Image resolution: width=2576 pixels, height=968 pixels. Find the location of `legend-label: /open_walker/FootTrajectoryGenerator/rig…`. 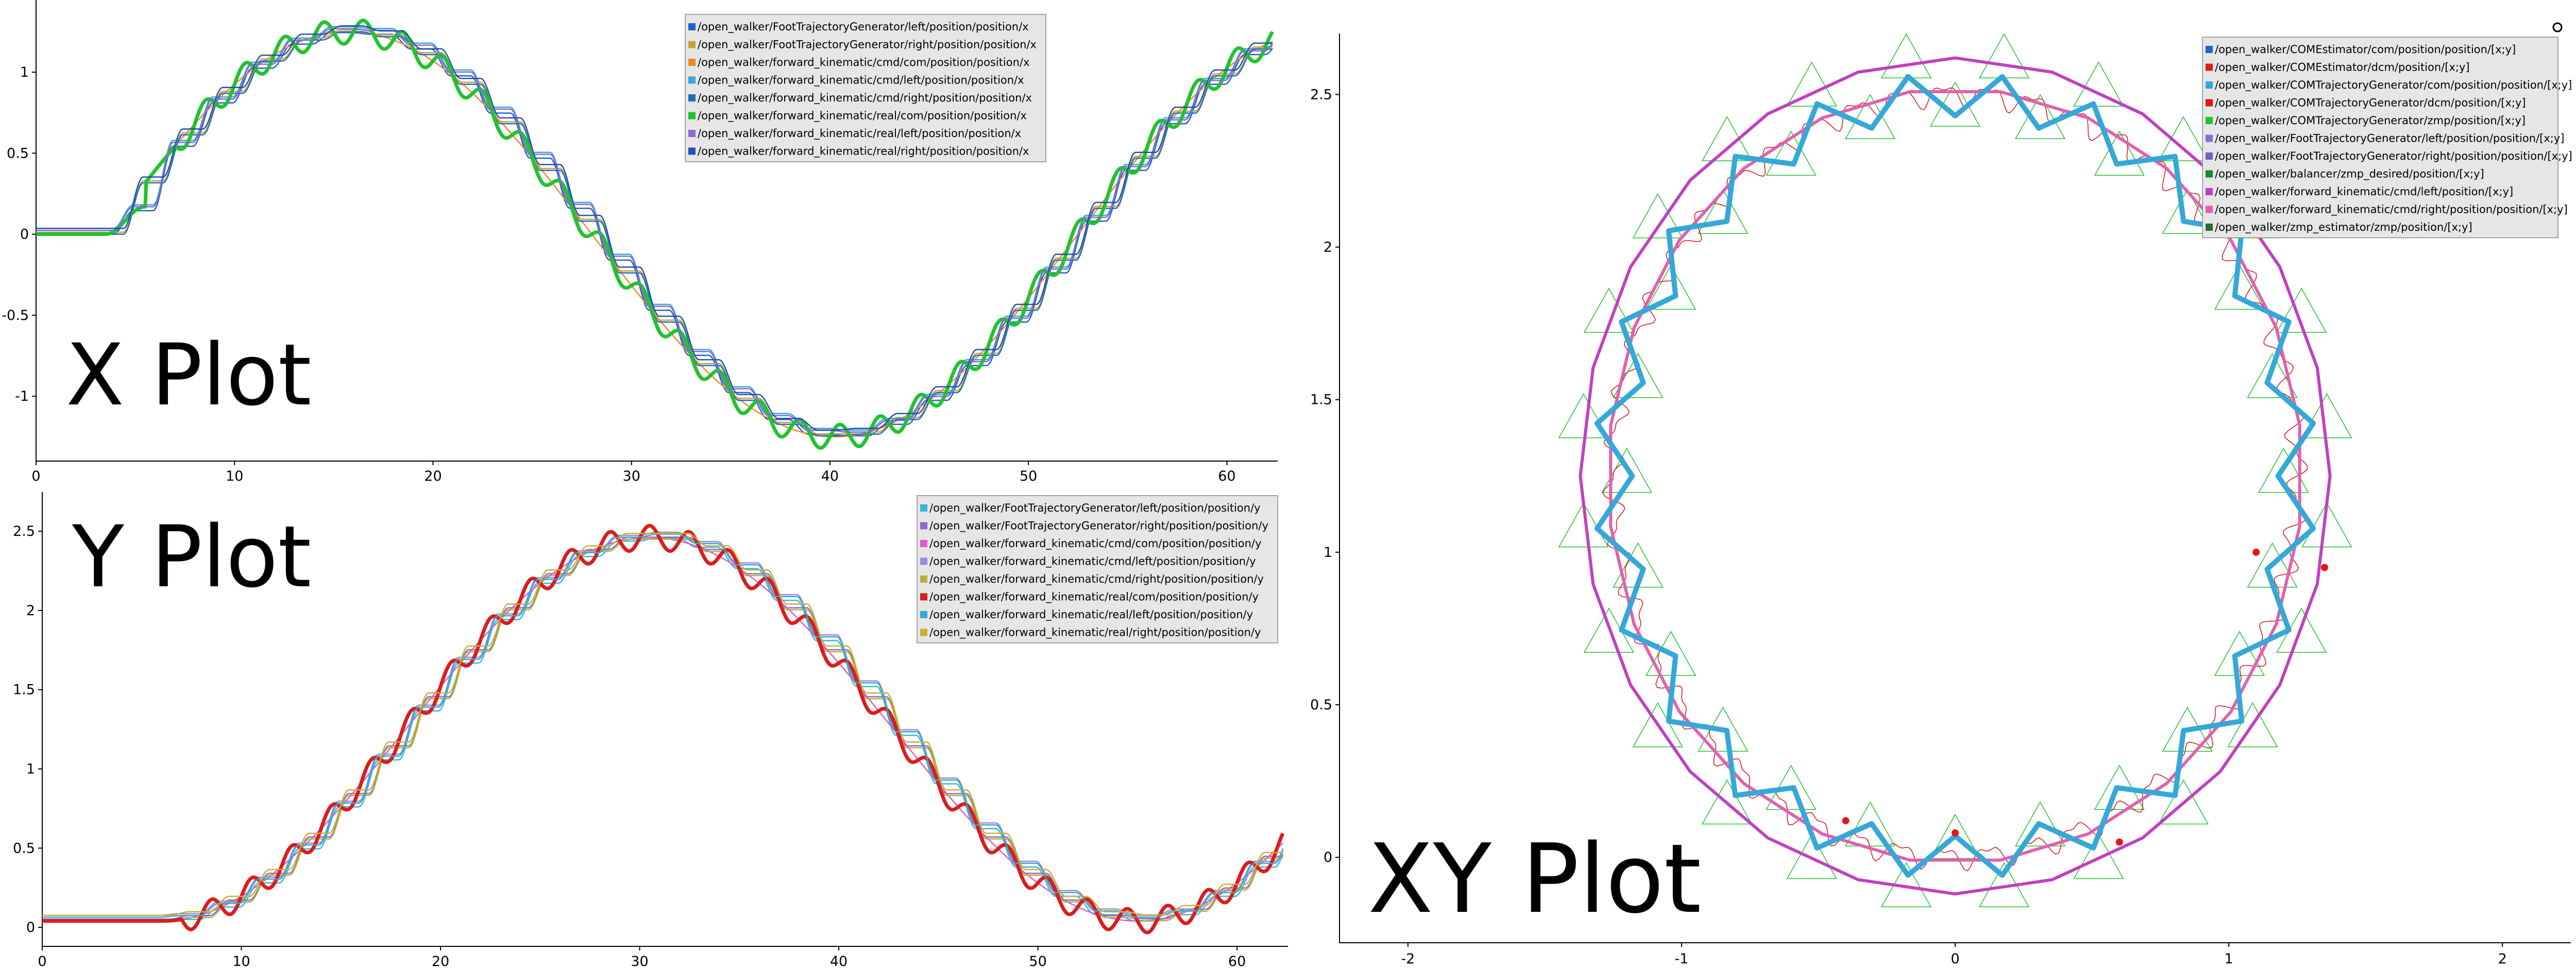

legend-label: /open_walker/FootTrajectoryGenerator/rig… is located at coordinates (867, 45).